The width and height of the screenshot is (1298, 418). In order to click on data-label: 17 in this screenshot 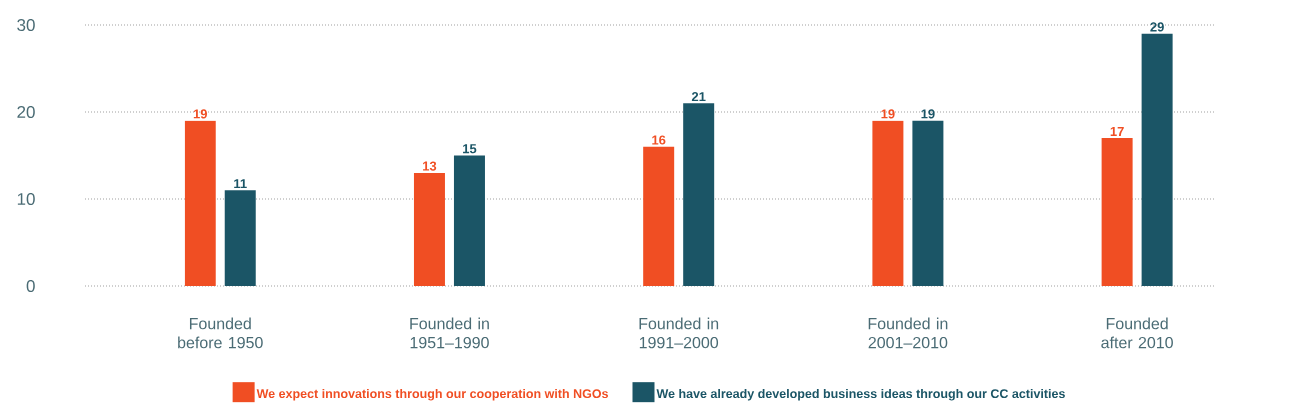, I will do `click(1117, 131)`.